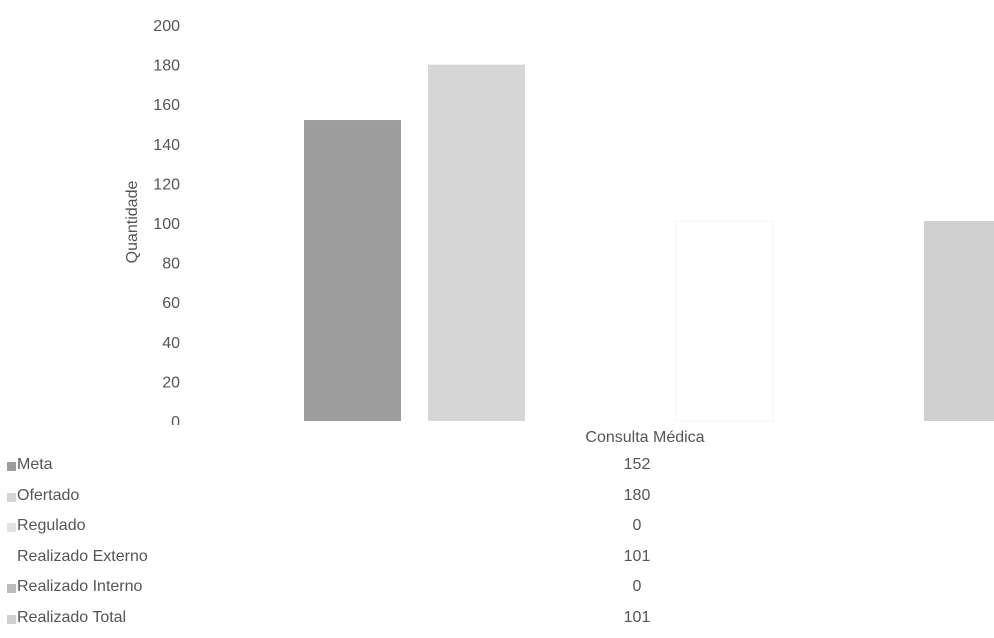 The height and width of the screenshot is (638, 994). What do you see at coordinates (51, 525) in the screenshot?
I see `series-label: Regulado` at bounding box center [51, 525].